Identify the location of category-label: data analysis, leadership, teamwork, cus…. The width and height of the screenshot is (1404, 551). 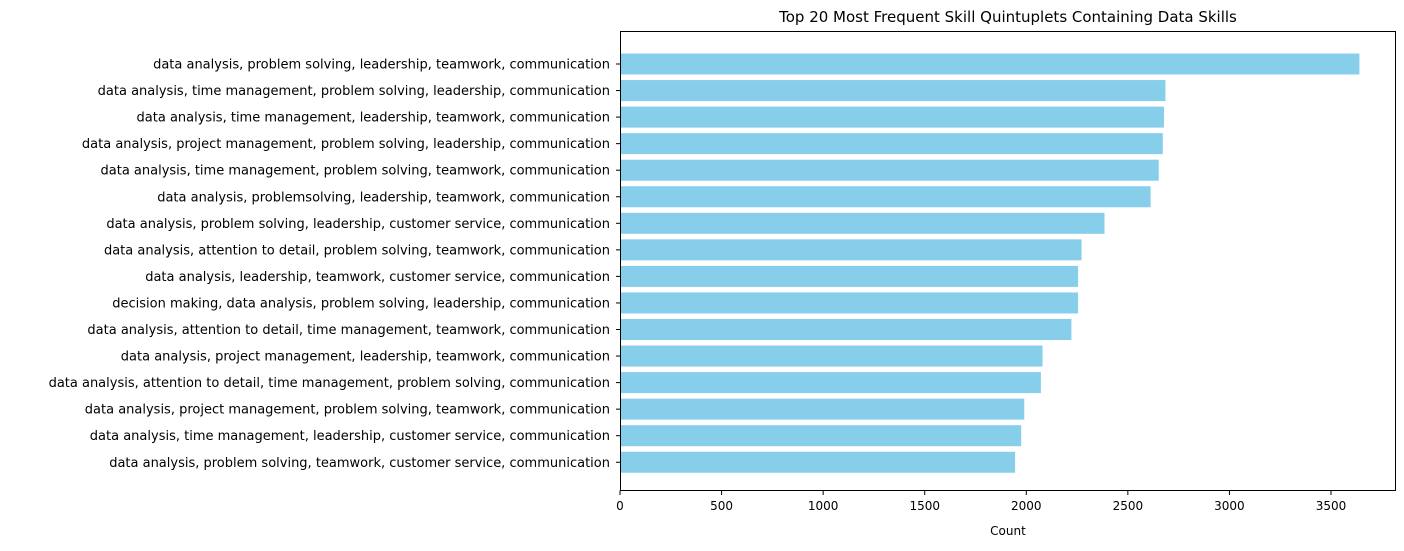
(377, 277).